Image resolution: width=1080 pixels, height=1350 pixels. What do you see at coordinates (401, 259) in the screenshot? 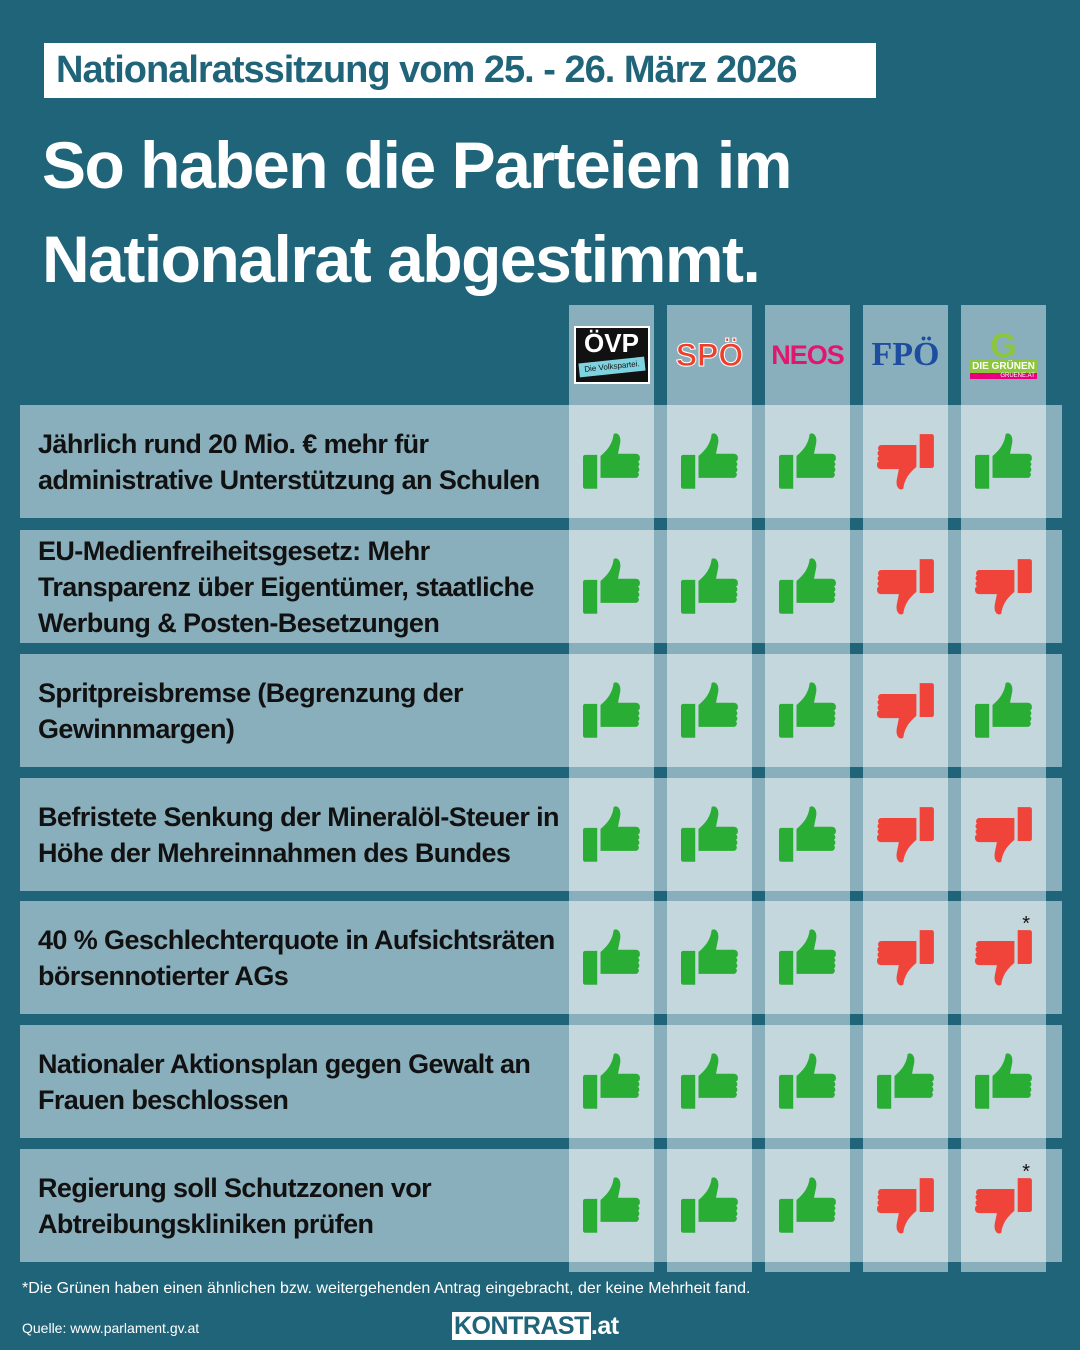
I see `title-line-2: Nationalrat abgestimmt.` at bounding box center [401, 259].